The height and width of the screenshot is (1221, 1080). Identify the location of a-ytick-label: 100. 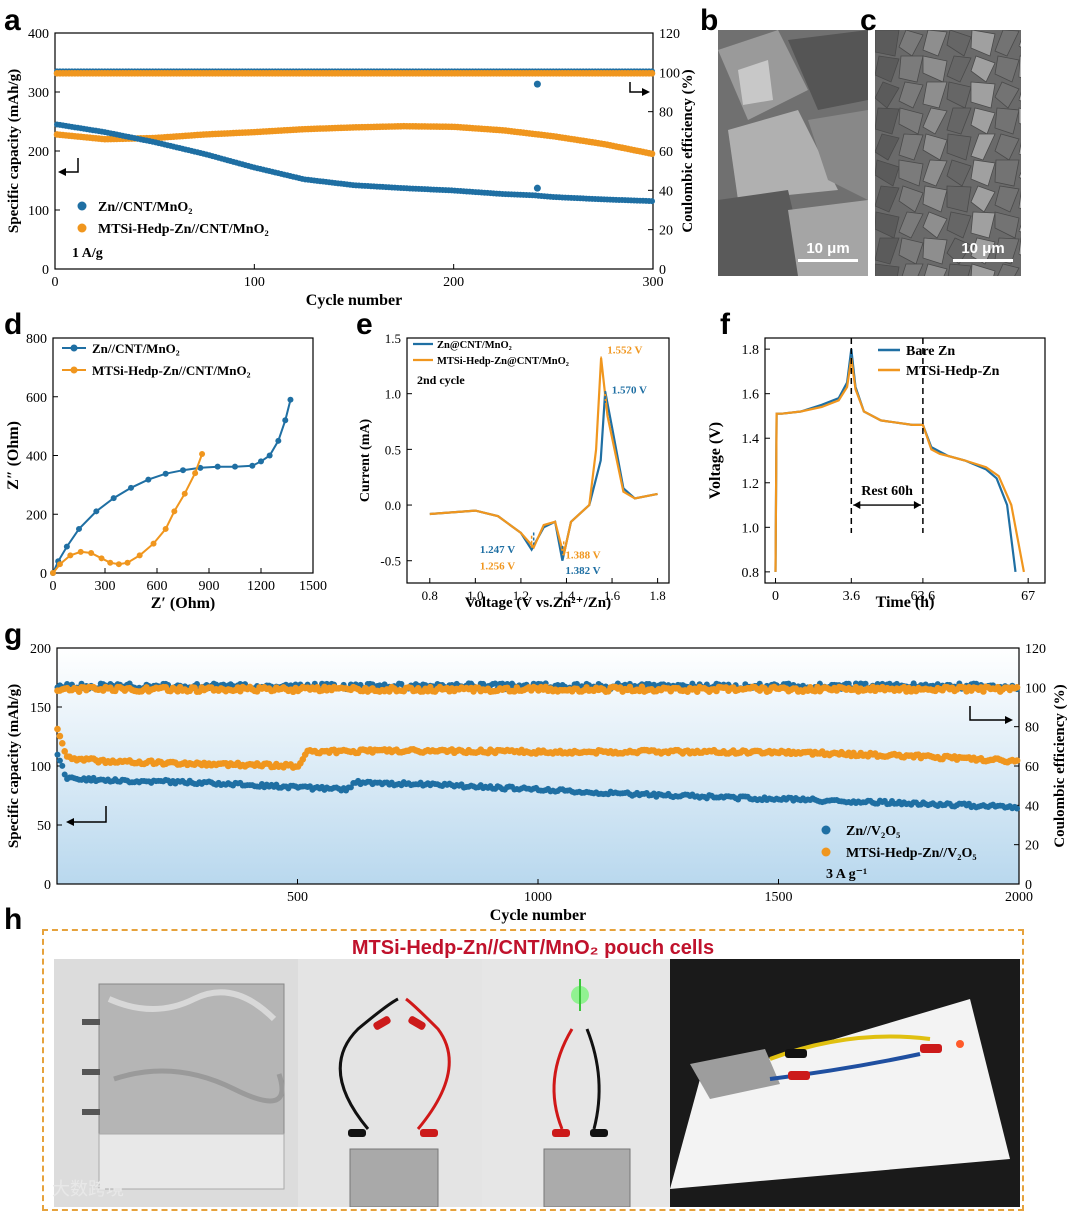
(38, 211).